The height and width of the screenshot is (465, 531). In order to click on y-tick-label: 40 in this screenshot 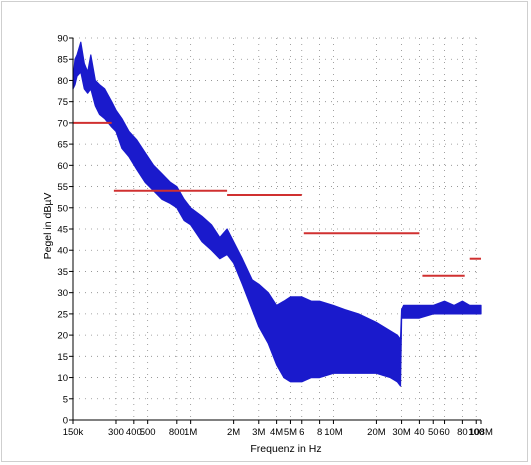, I will do `click(62, 251)`.